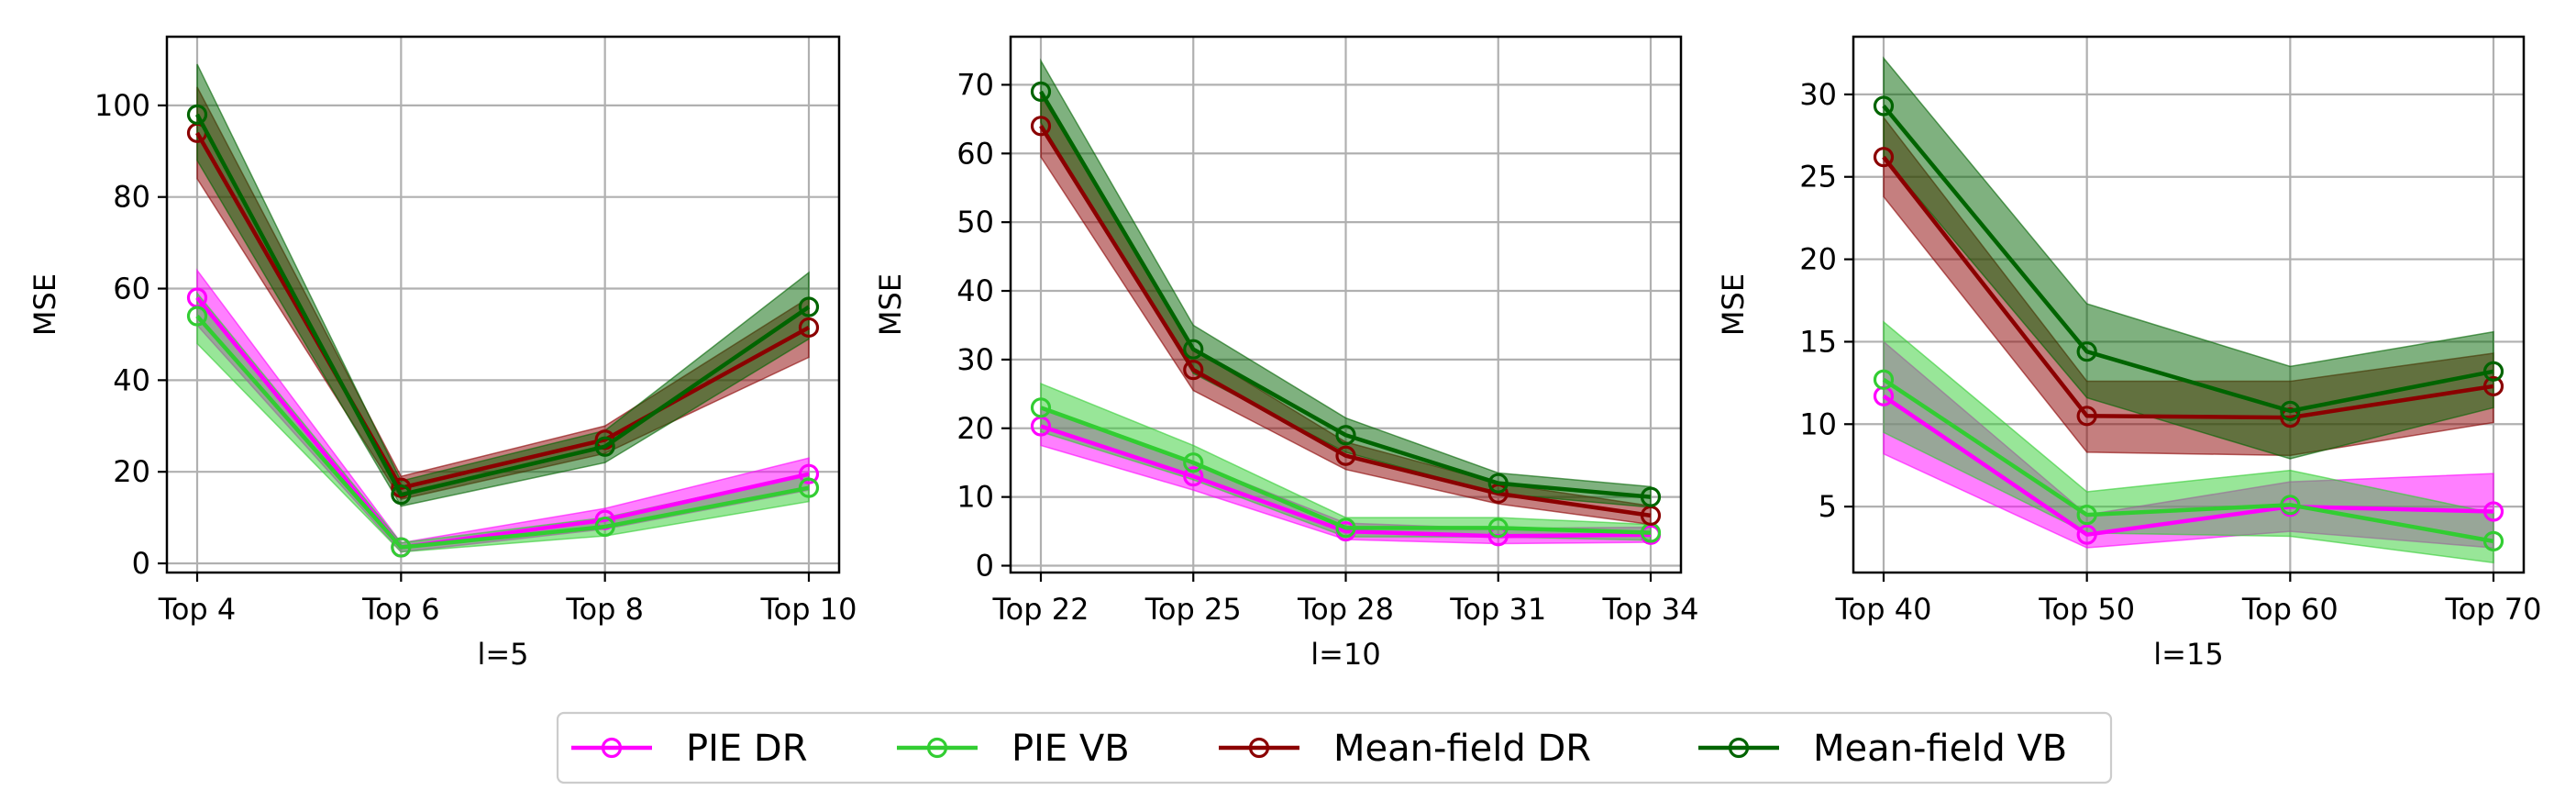  I want to click on x-tick-label: Top 31, so click(1497, 609).